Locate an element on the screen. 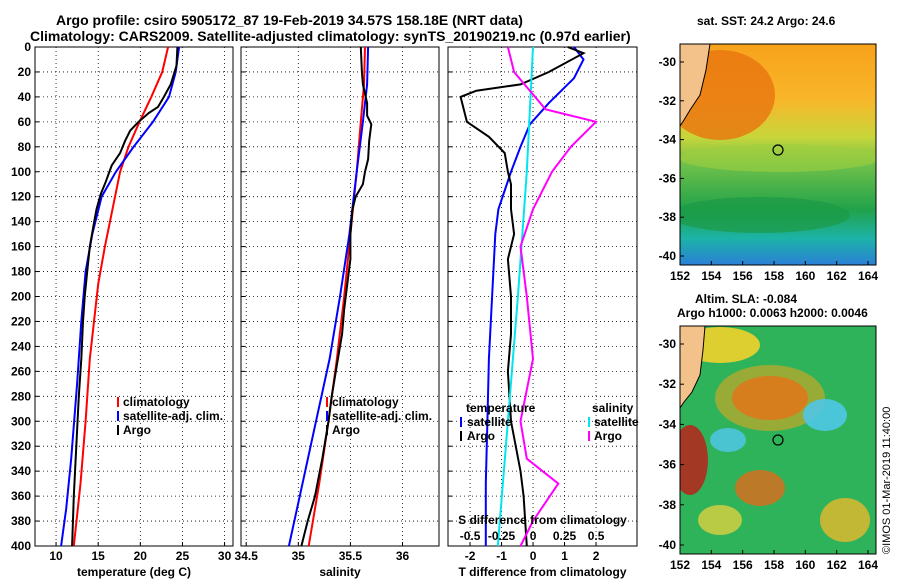 This screenshot has height=580, width=900. series-line-argo is located at coordinates (125, 296).